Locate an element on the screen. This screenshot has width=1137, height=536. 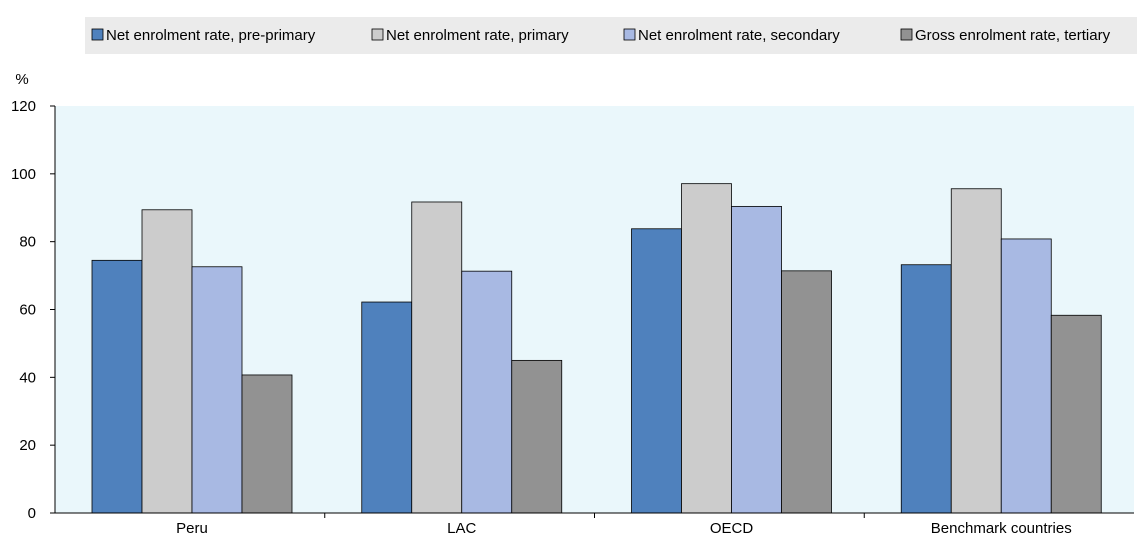
y-tick-label: 0 is located at coordinates (32, 513).